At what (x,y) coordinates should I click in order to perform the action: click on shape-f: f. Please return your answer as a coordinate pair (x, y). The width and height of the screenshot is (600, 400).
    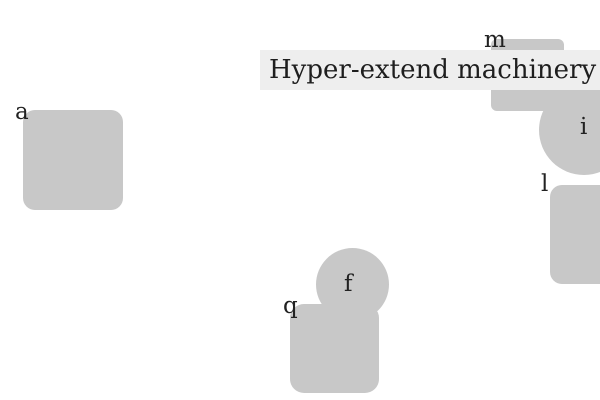
    Looking at the image, I should click on (352, 284).